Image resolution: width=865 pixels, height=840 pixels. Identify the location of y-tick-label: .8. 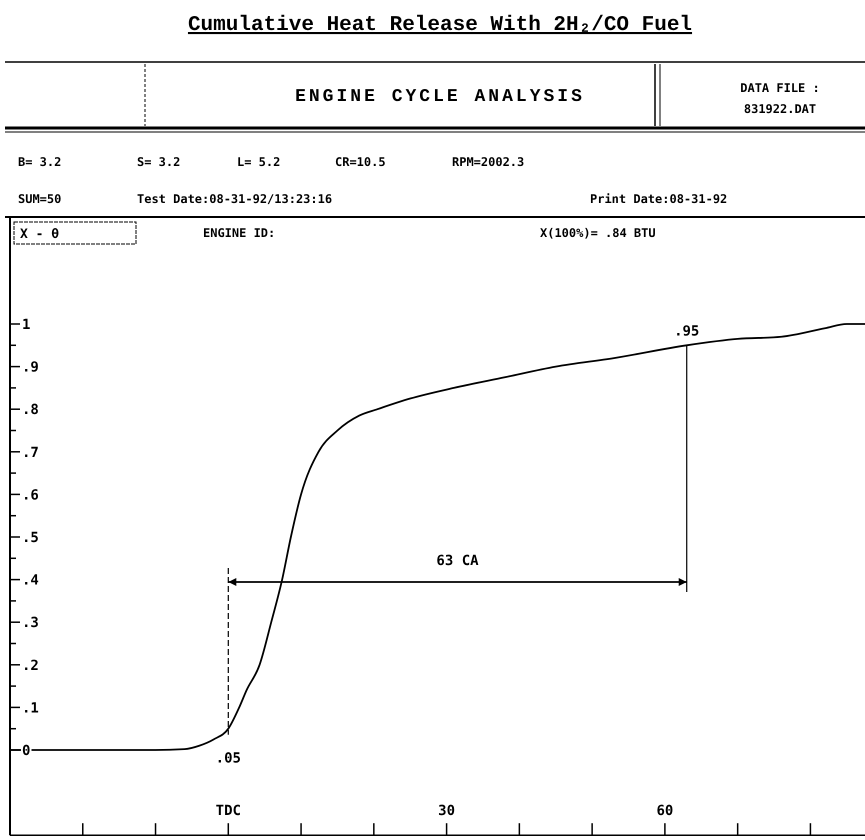
(30, 410).